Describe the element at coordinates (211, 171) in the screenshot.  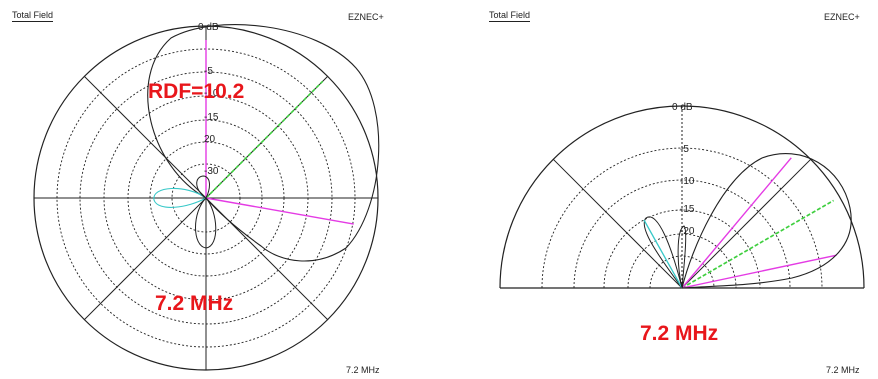
I see `ring-label: -30` at that location.